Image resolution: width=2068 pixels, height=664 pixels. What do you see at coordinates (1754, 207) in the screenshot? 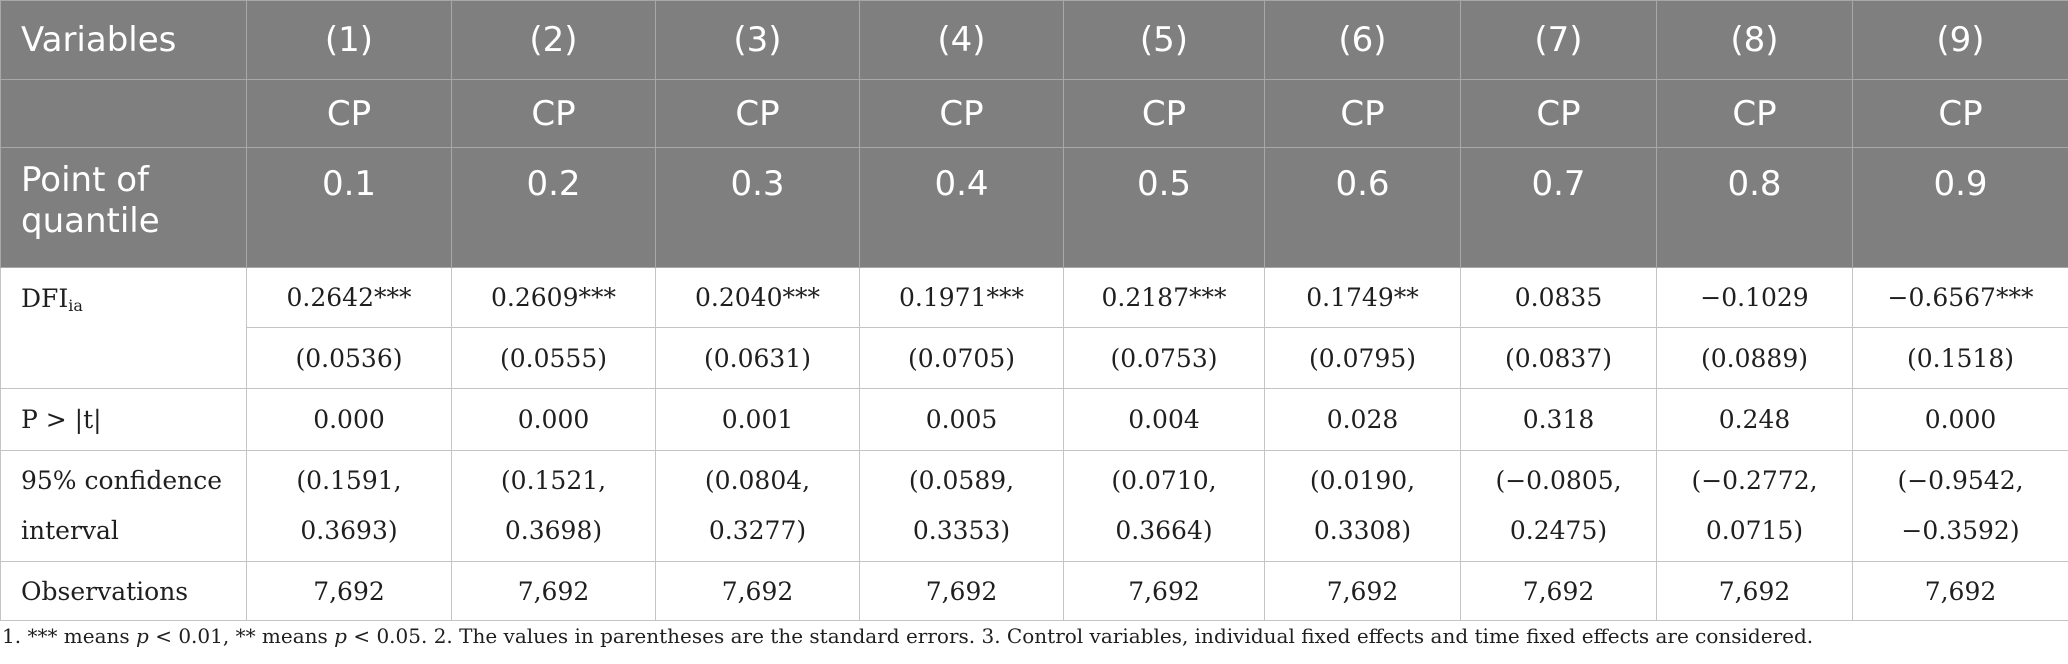
I see `quantile-point: 0.8` at bounding box center [1754, 207].